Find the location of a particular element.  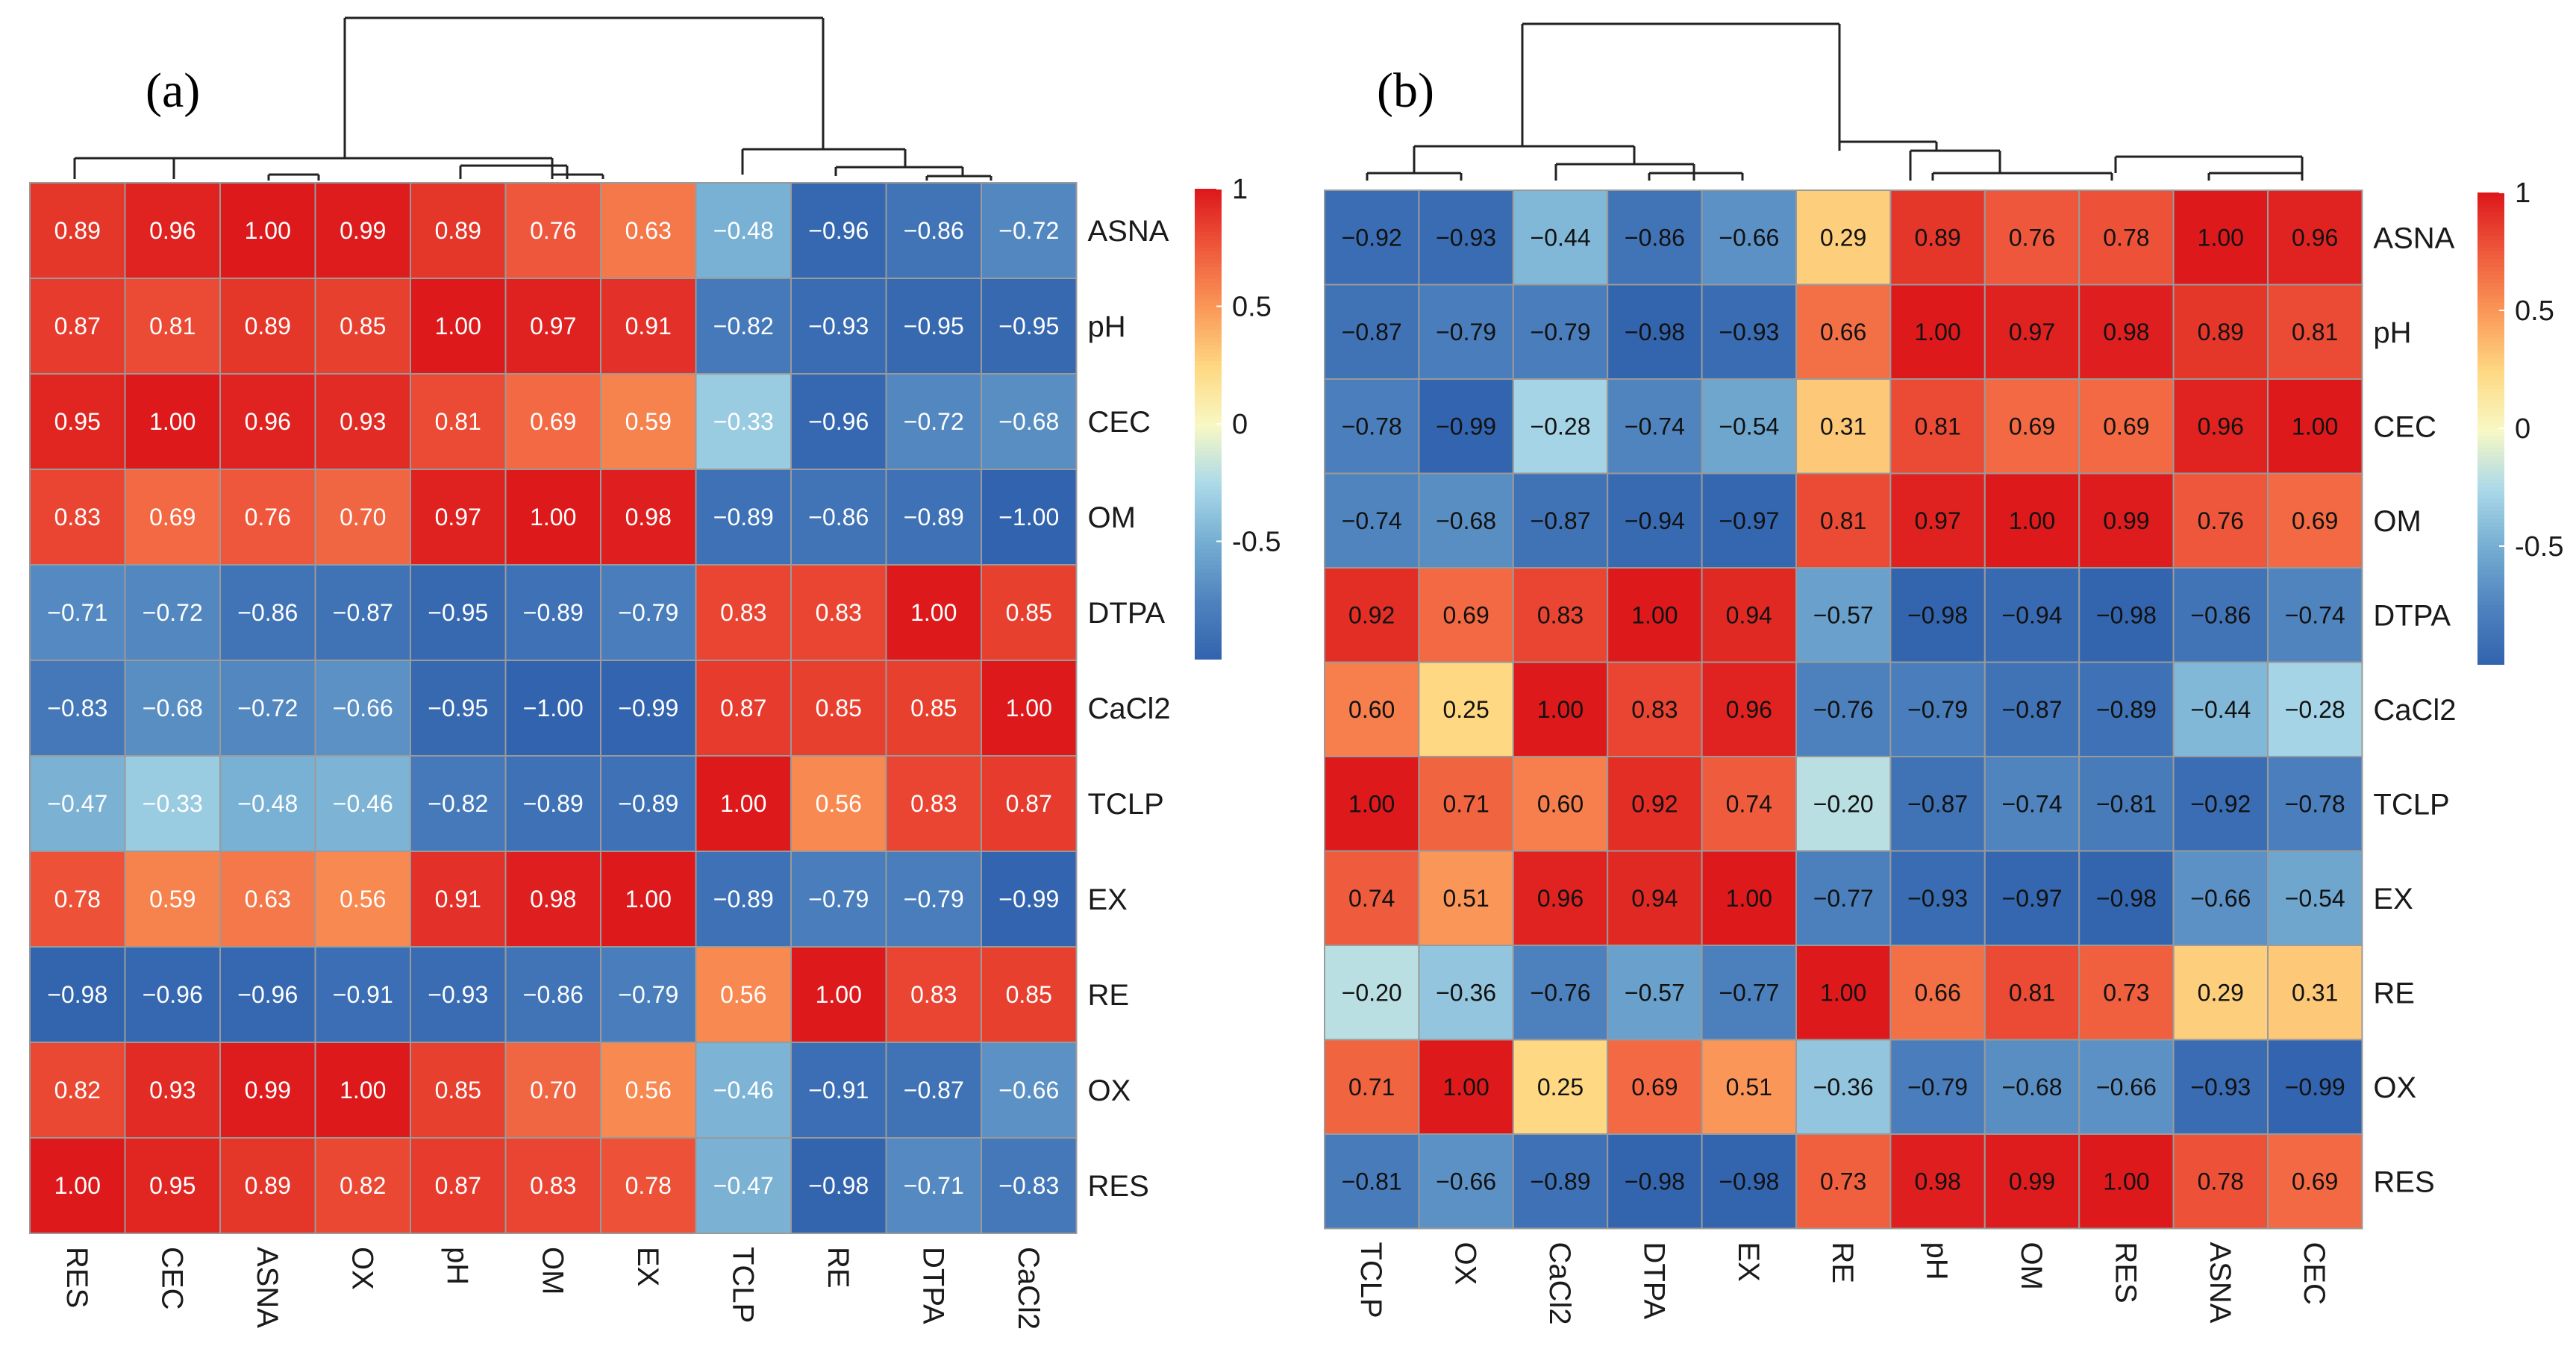

cell-value-label: 0.96 is located at coordinates (1749, 709).